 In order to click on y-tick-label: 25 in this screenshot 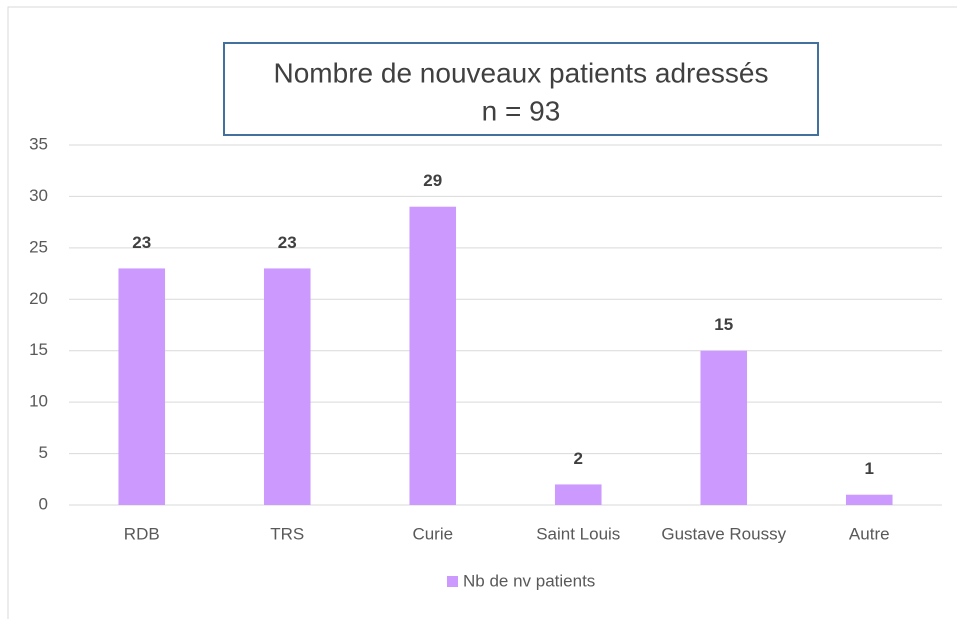, I will do `click(38, 246)`.